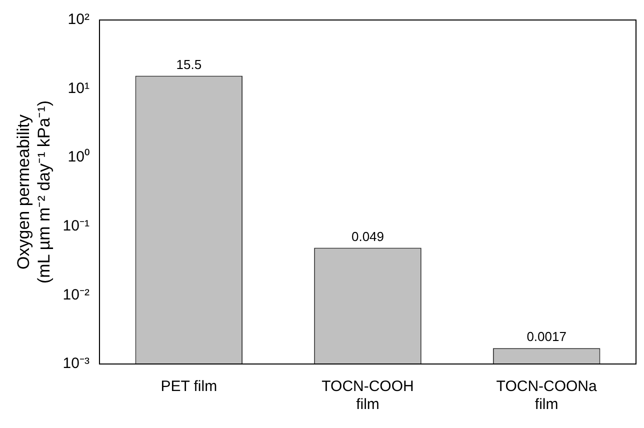  Describe the element at coordinates (76, 226) in the screenshot. I see `y-tick-label: 10⁻¹` at that location.